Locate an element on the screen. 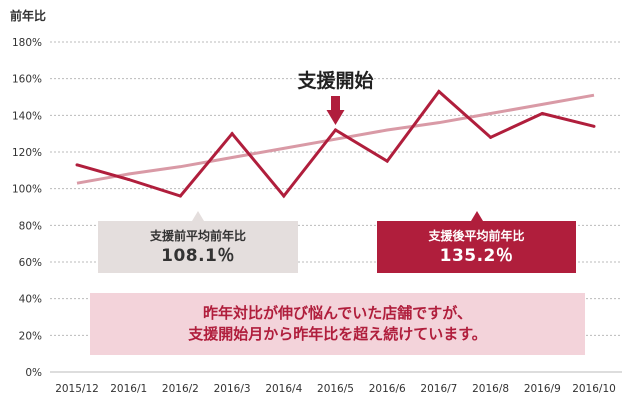  after-average-box: 支援後平均前年比 135.2％ is located at coordinates (476, 247).